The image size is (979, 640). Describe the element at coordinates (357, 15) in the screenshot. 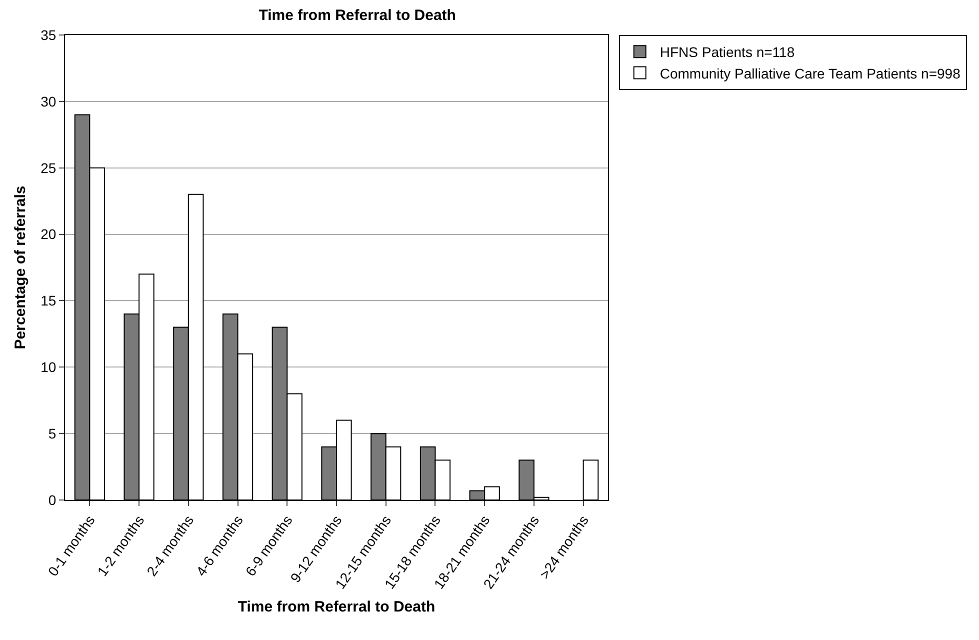

I see `chart-title: Time from Referral to Death` at that location.